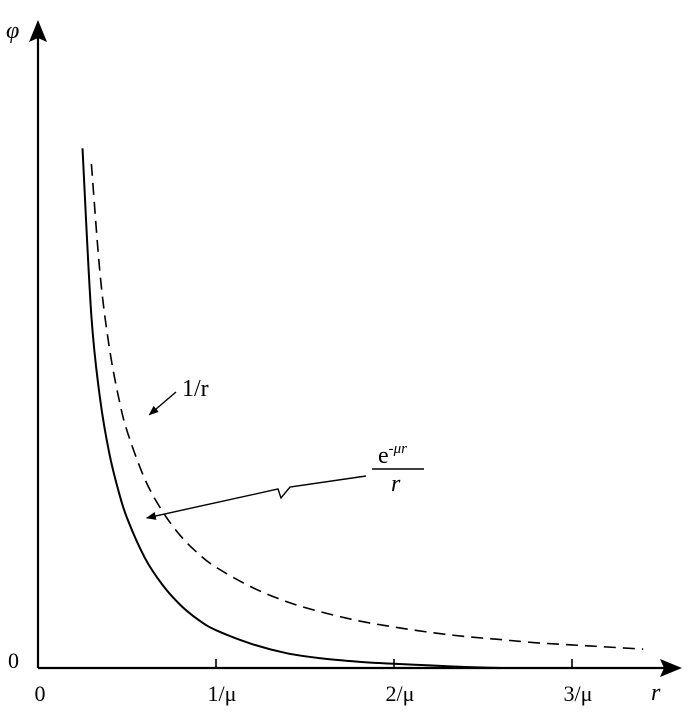 This screenshot has height=724, width=696. Describe the element at coordinates (256, 497) in the screenshot. I see `annotation-arrow-yukawa` at that location.